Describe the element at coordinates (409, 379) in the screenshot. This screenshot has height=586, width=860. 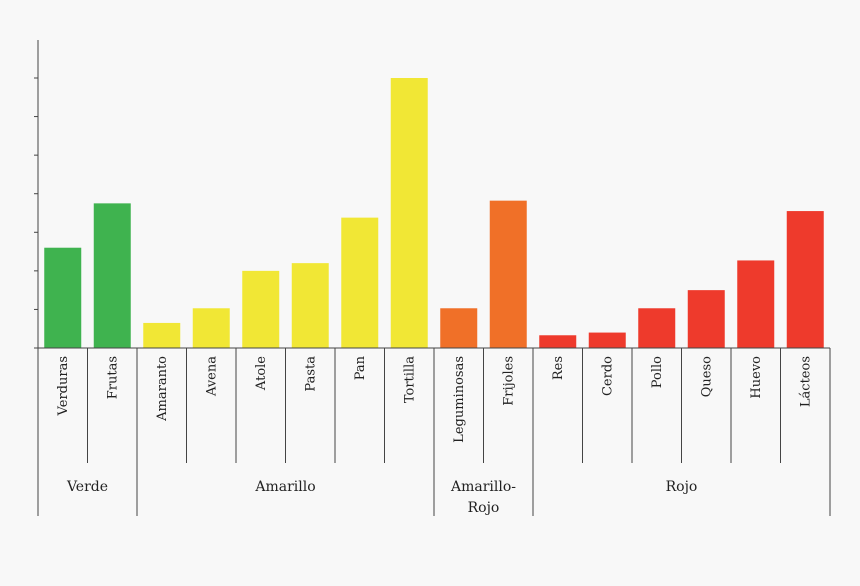
I see `x-tick-label: Tortilla` at that location.